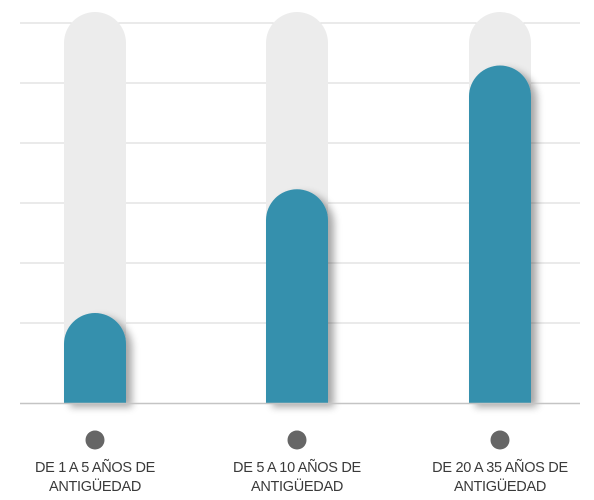 This screenshot has height=500, width=594. I want to click on category-label-1: DE 1 A 5 AÑOS DE ANTIGÜEDAD, so click(95, 478).